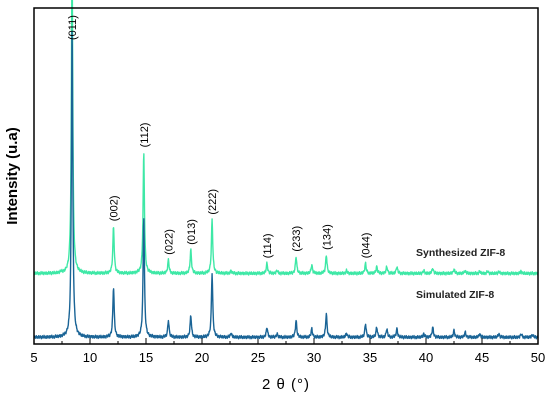  Describe the element at coordinates (314, 357) in the screenshot. I see `x-tick-label: 30` at that location.